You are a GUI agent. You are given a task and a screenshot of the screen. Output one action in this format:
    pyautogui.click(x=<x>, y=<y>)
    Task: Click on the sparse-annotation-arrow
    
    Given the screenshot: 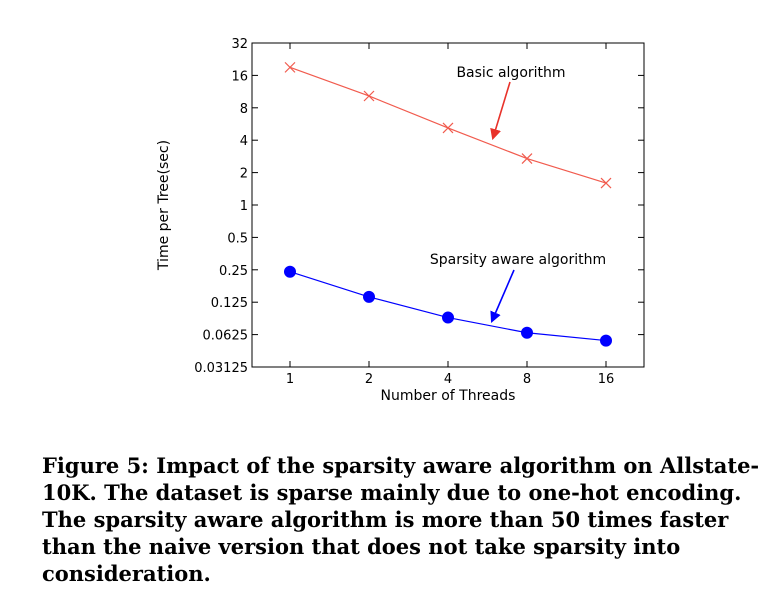 What is the action you would take?
    pyautogui.click(x=502, y=296)
    